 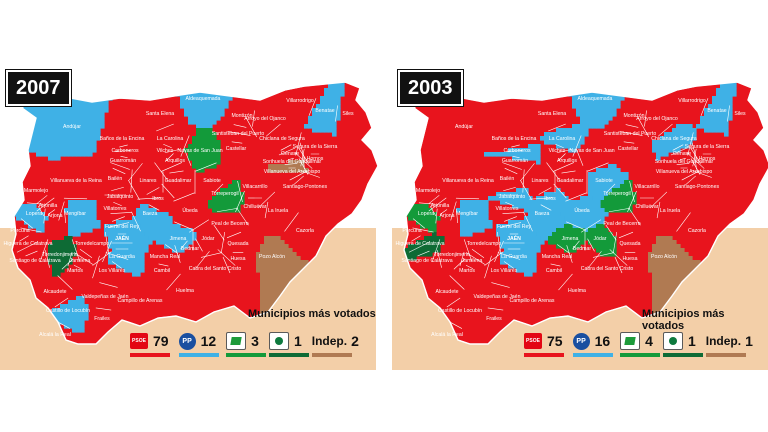 I want to click on legend-count: 4, so click(x=649, y=341).